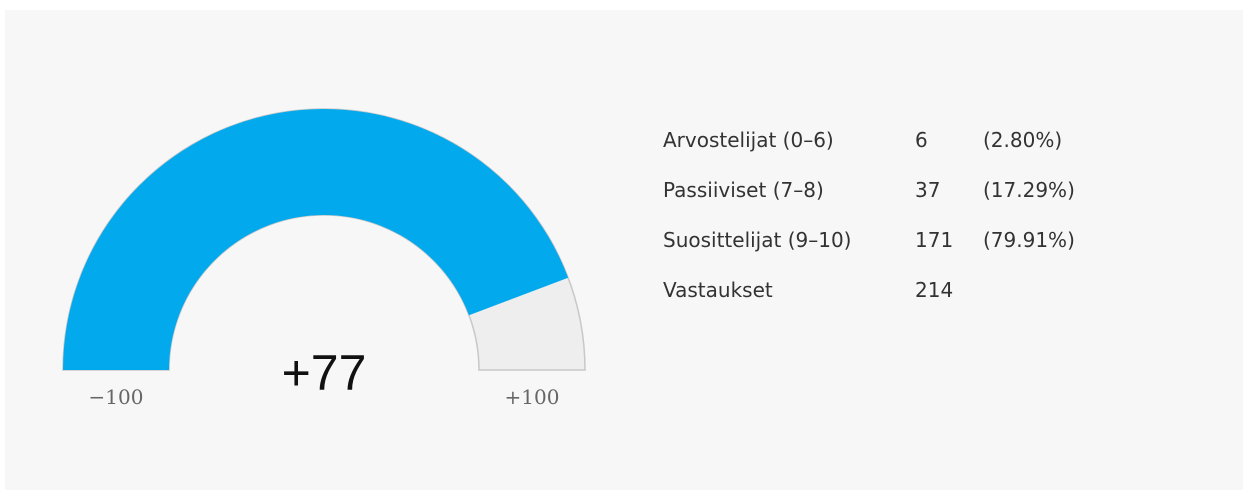 The image size is (1248, 493). What do you see at coordinates (532, 397) in the screenshot?
I see `tick-label: +100` at bounding box center [532, 397].